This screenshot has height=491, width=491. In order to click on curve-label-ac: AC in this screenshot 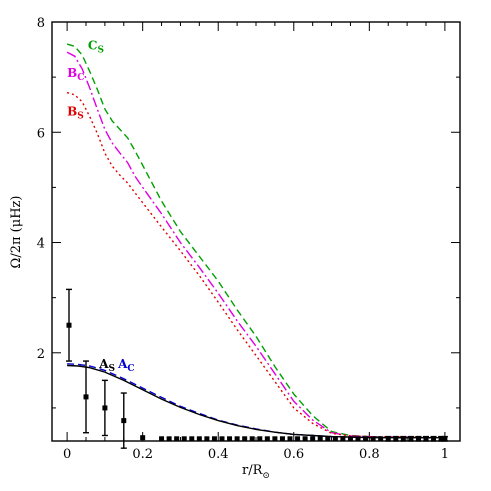, I will do `click(125, 365)`.